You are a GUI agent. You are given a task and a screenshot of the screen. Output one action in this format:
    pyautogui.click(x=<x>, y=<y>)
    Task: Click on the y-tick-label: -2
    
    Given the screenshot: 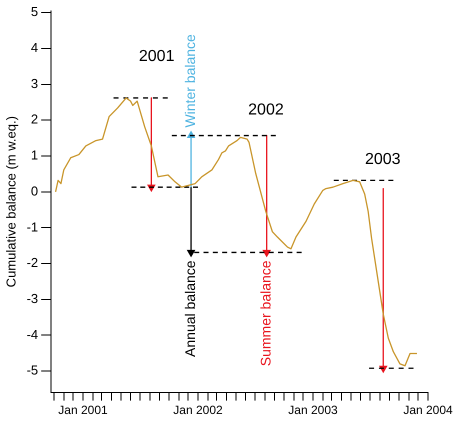 What is the action you would take?
    pyautogui.click(x=32, y=262)
    